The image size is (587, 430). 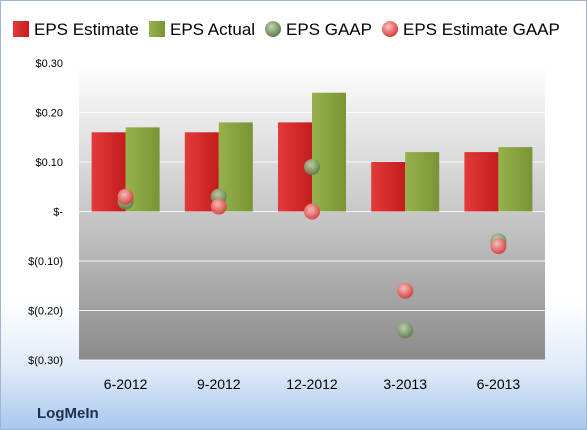 I want to click on legend-label: EPS Estimate GAAP, so click(x=481, y=29).